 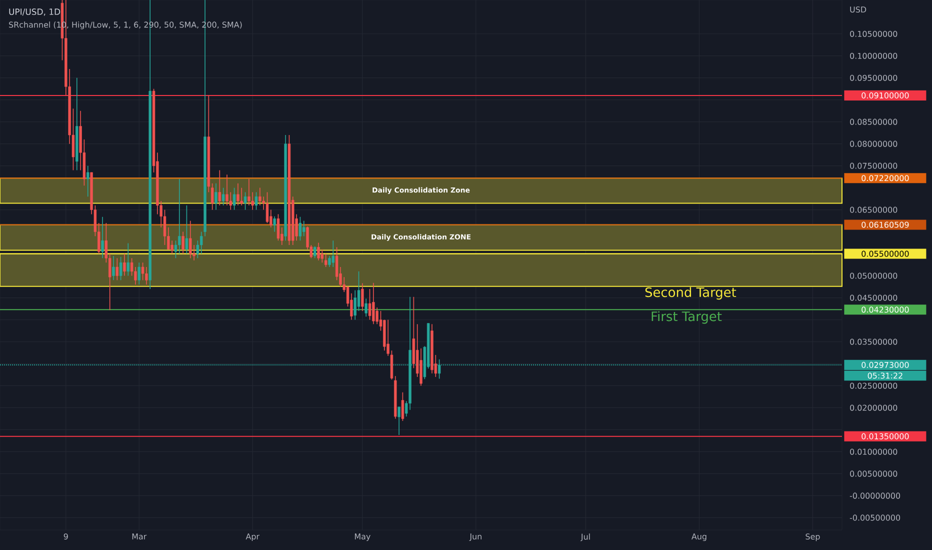 What do you see at coordinates (34, 12) in the screenshot?
I see `text: UPI/USD, 1D` at bounding box center [34, 12].